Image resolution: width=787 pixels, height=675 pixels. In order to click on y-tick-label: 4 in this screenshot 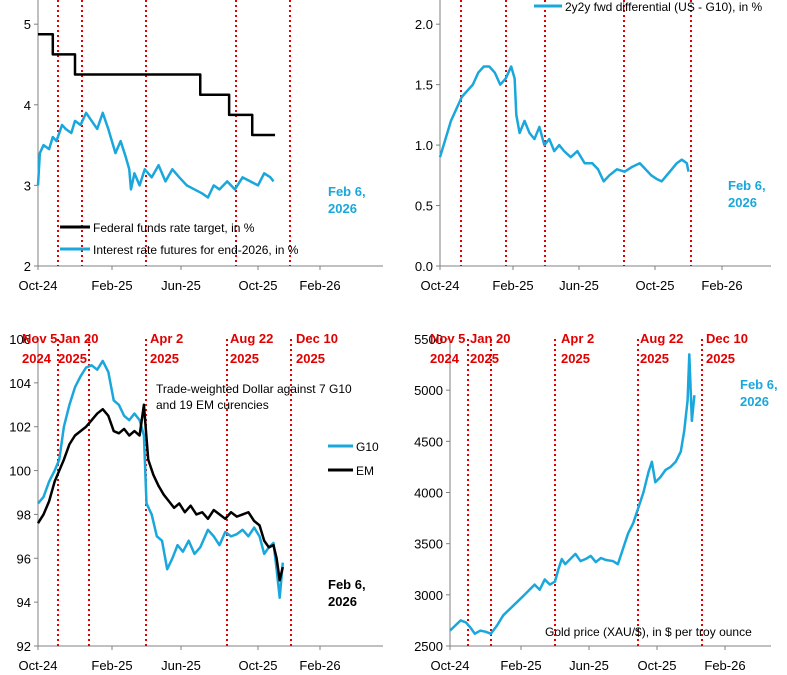, I will do `click(27, 105)`.